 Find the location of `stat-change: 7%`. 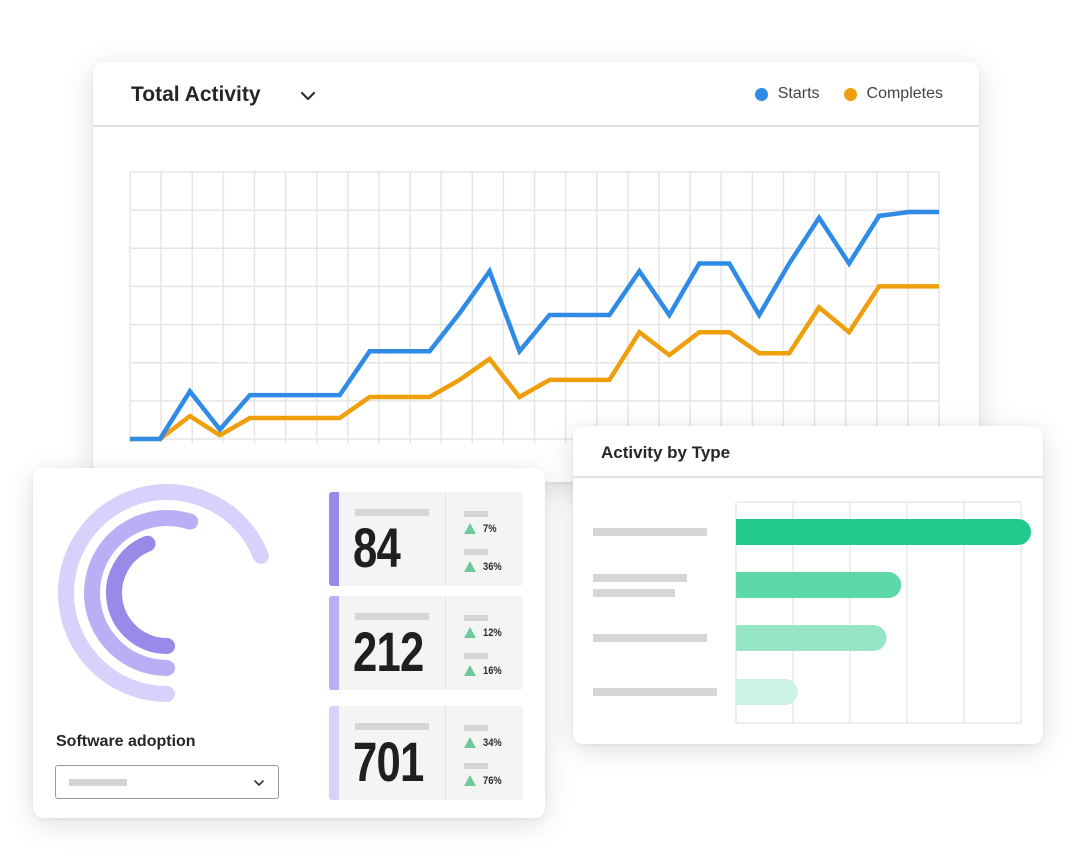

stat-change: 7% is located at coordinates (490, 529).